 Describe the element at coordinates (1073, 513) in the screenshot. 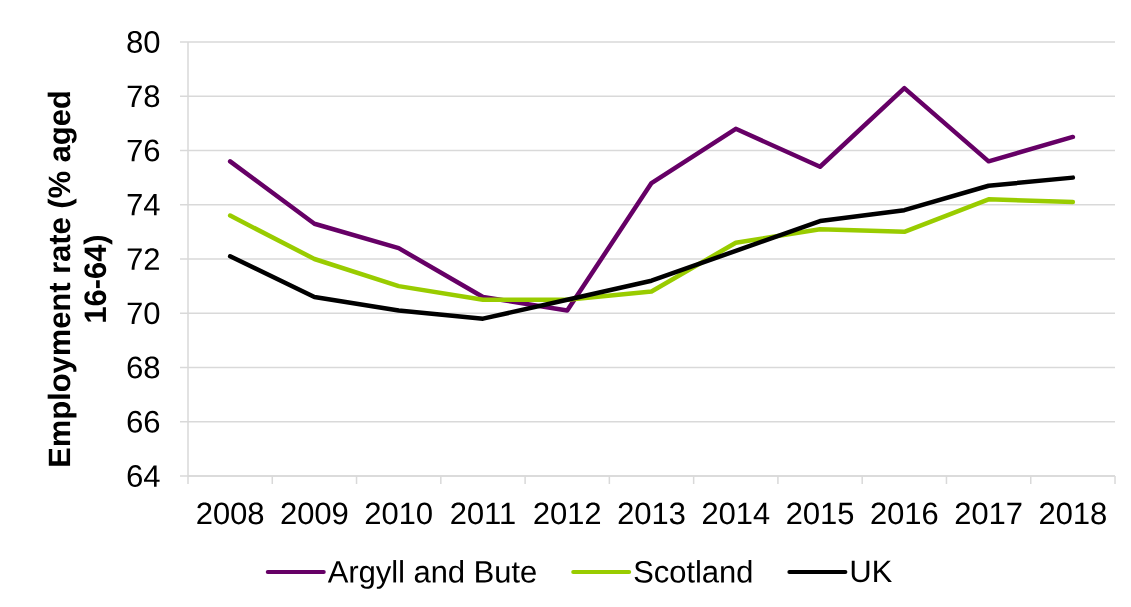

I see `x-tick-label: 2018` at that location.